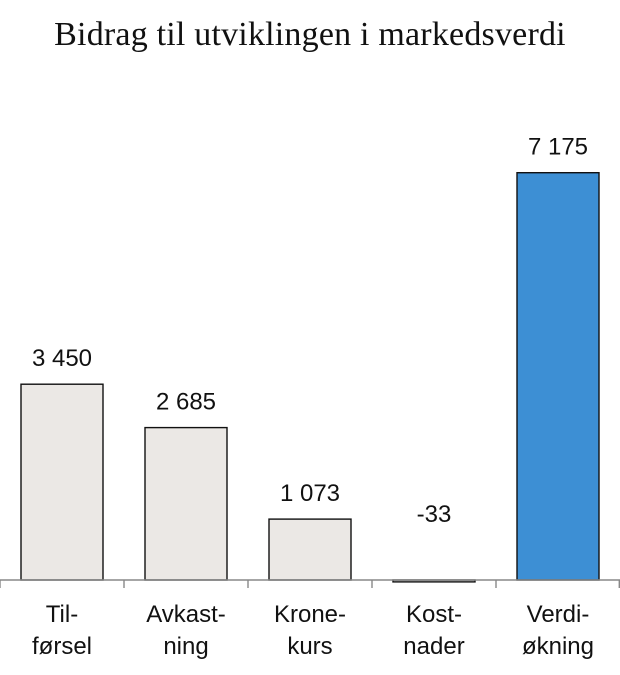 This screenshot has width=620, height=675. I want to click on value-label-2: 2 685, so click(186, 402).